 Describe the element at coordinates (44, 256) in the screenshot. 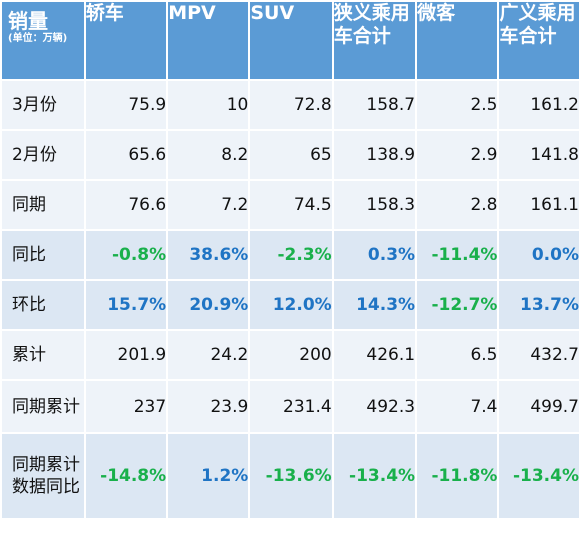

I see `row-label: 同比` at that location.